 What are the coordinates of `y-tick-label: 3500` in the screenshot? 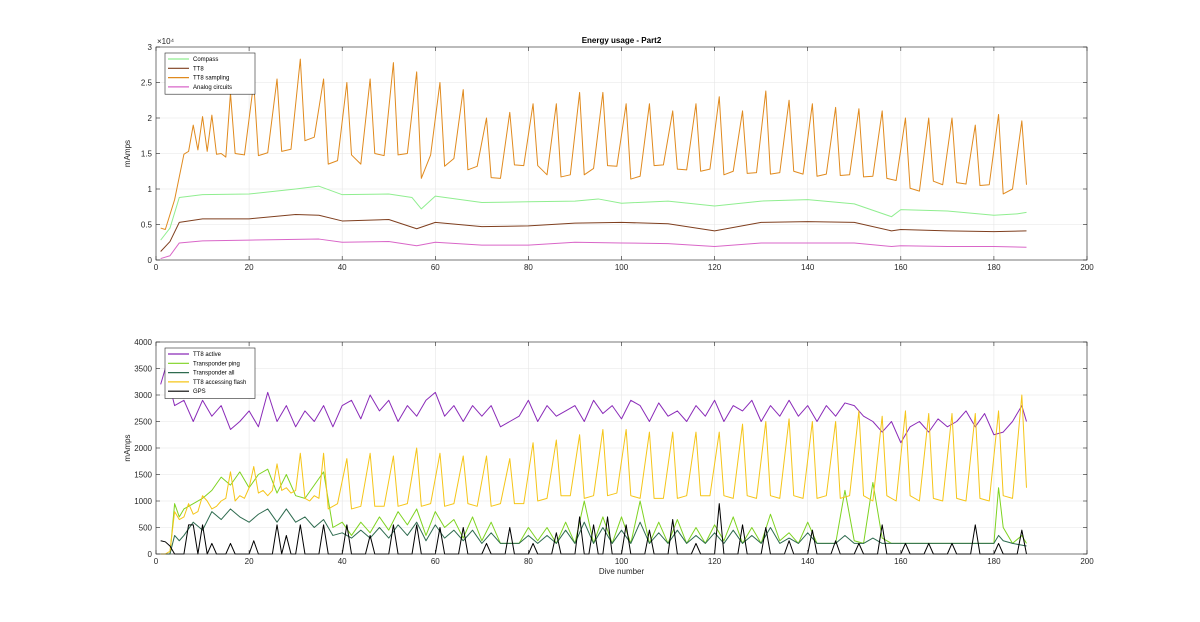 It's located at (143, 369).